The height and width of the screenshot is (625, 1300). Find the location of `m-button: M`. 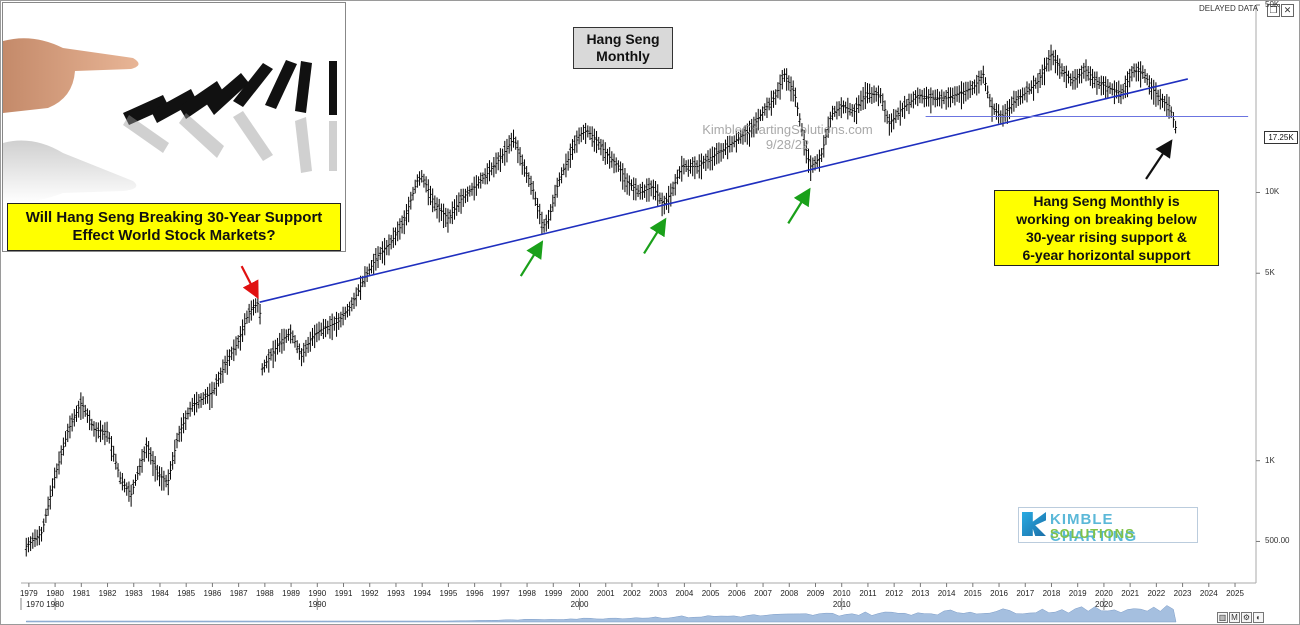

m-button: M is located at coordinates (1234, 617).